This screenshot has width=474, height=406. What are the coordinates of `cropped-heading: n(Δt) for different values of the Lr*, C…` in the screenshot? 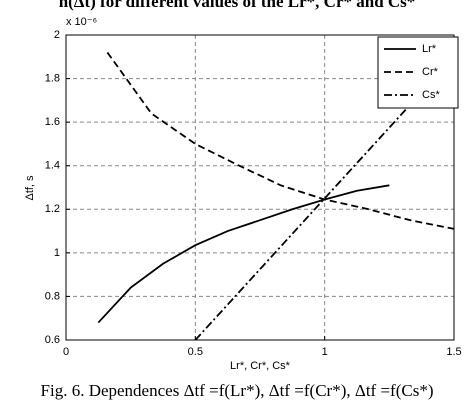 It's located at (237, 5).